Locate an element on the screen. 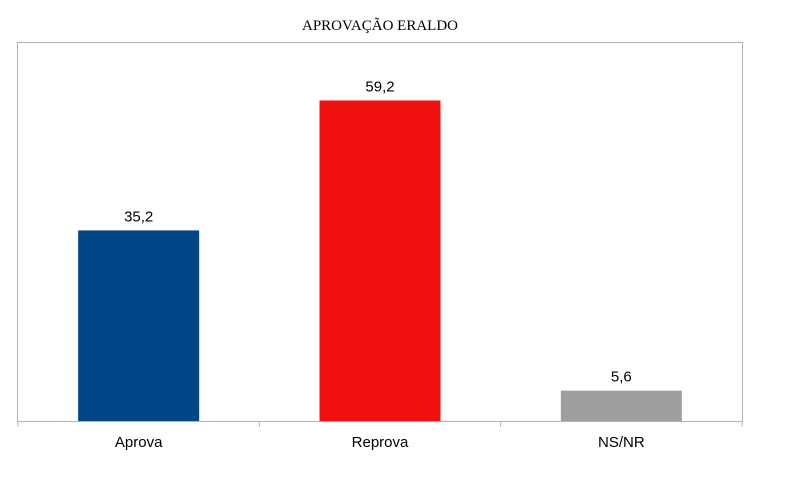  data-label: 59,2 is located at coordinates (379, 86).